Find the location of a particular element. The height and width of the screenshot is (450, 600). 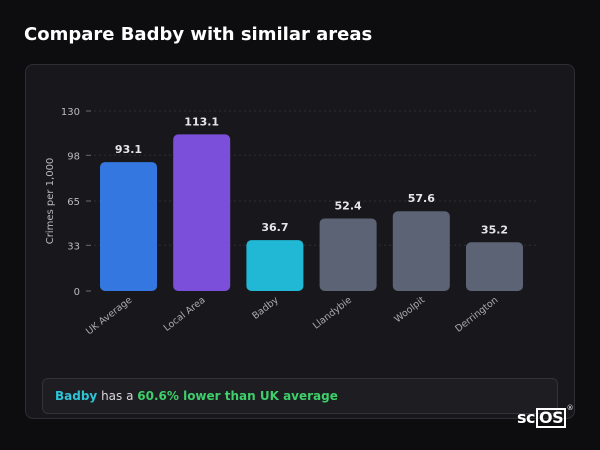

bar-badby is located at coordinates (275, 265).